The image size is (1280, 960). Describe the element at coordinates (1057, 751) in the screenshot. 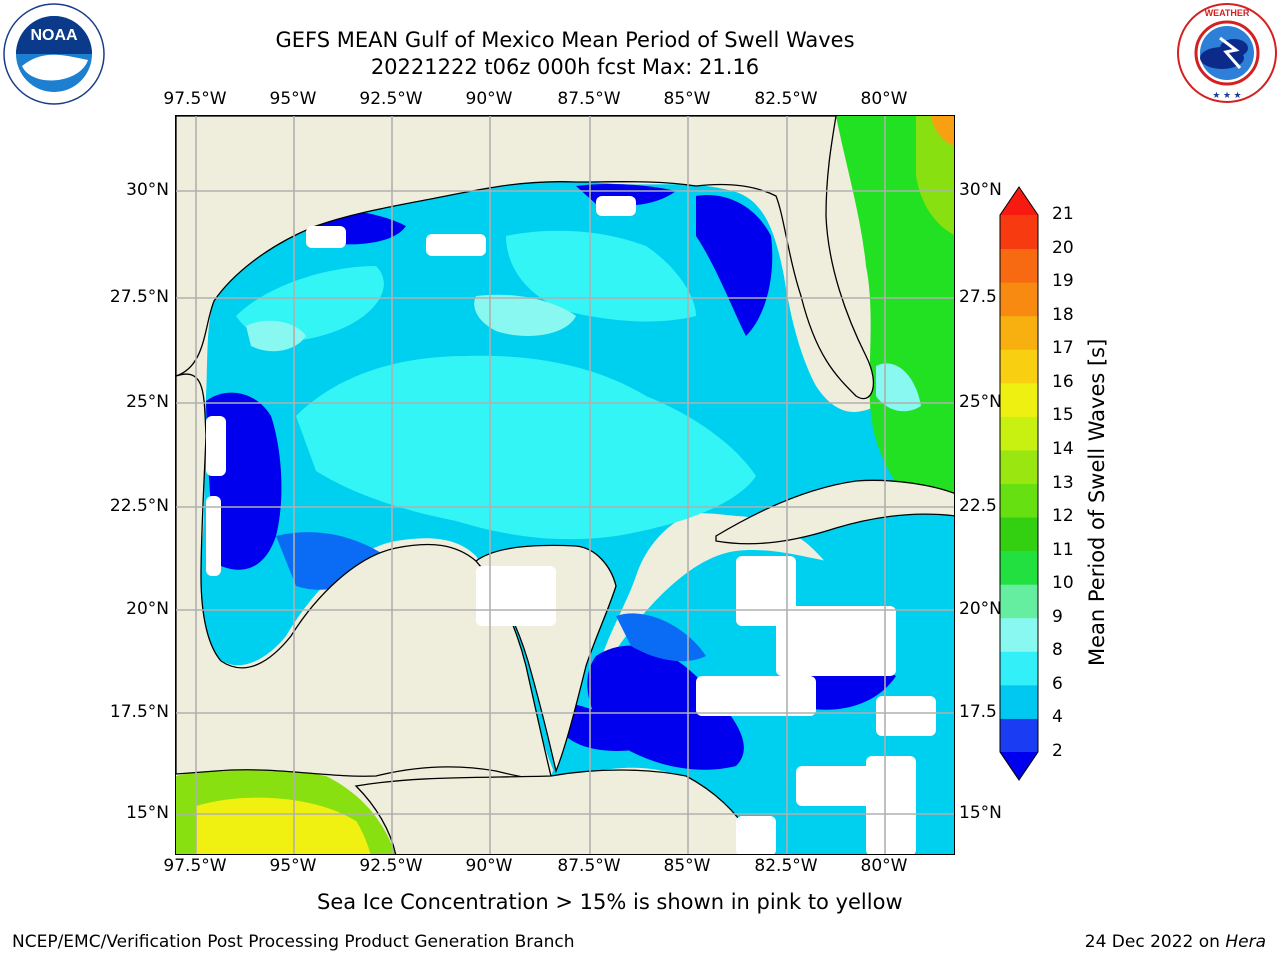

I see `colorbar-tick-label: 2` at that location.